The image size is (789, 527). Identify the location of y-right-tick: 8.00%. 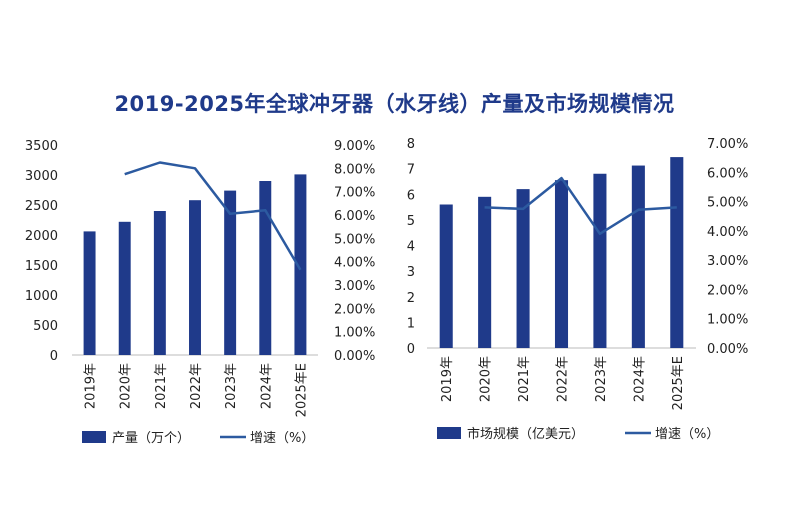
(354, 169).